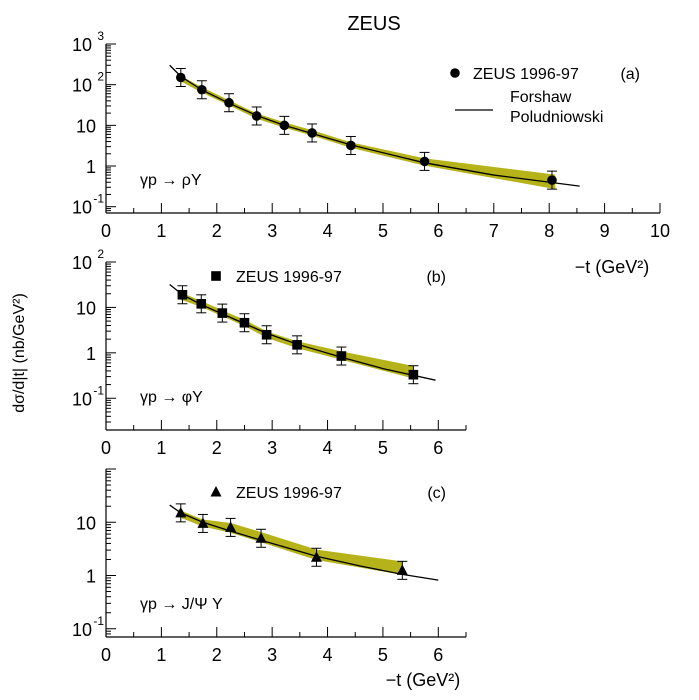  I want to click on model-curve, so click(302, 332).